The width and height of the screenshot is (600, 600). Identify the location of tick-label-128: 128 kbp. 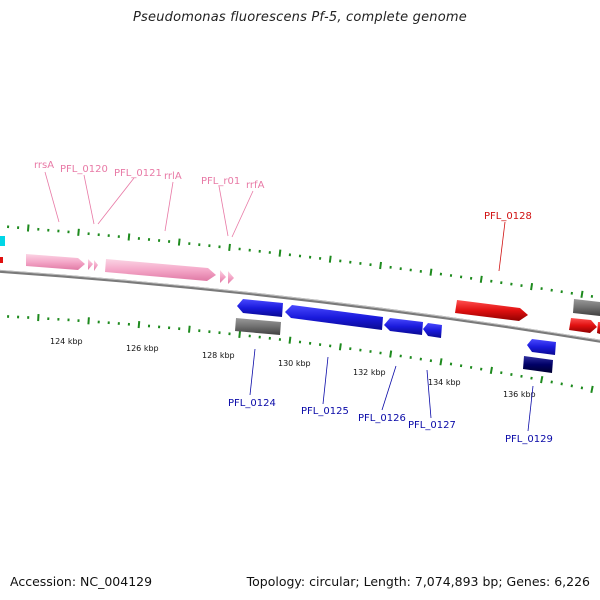
(218, 355).